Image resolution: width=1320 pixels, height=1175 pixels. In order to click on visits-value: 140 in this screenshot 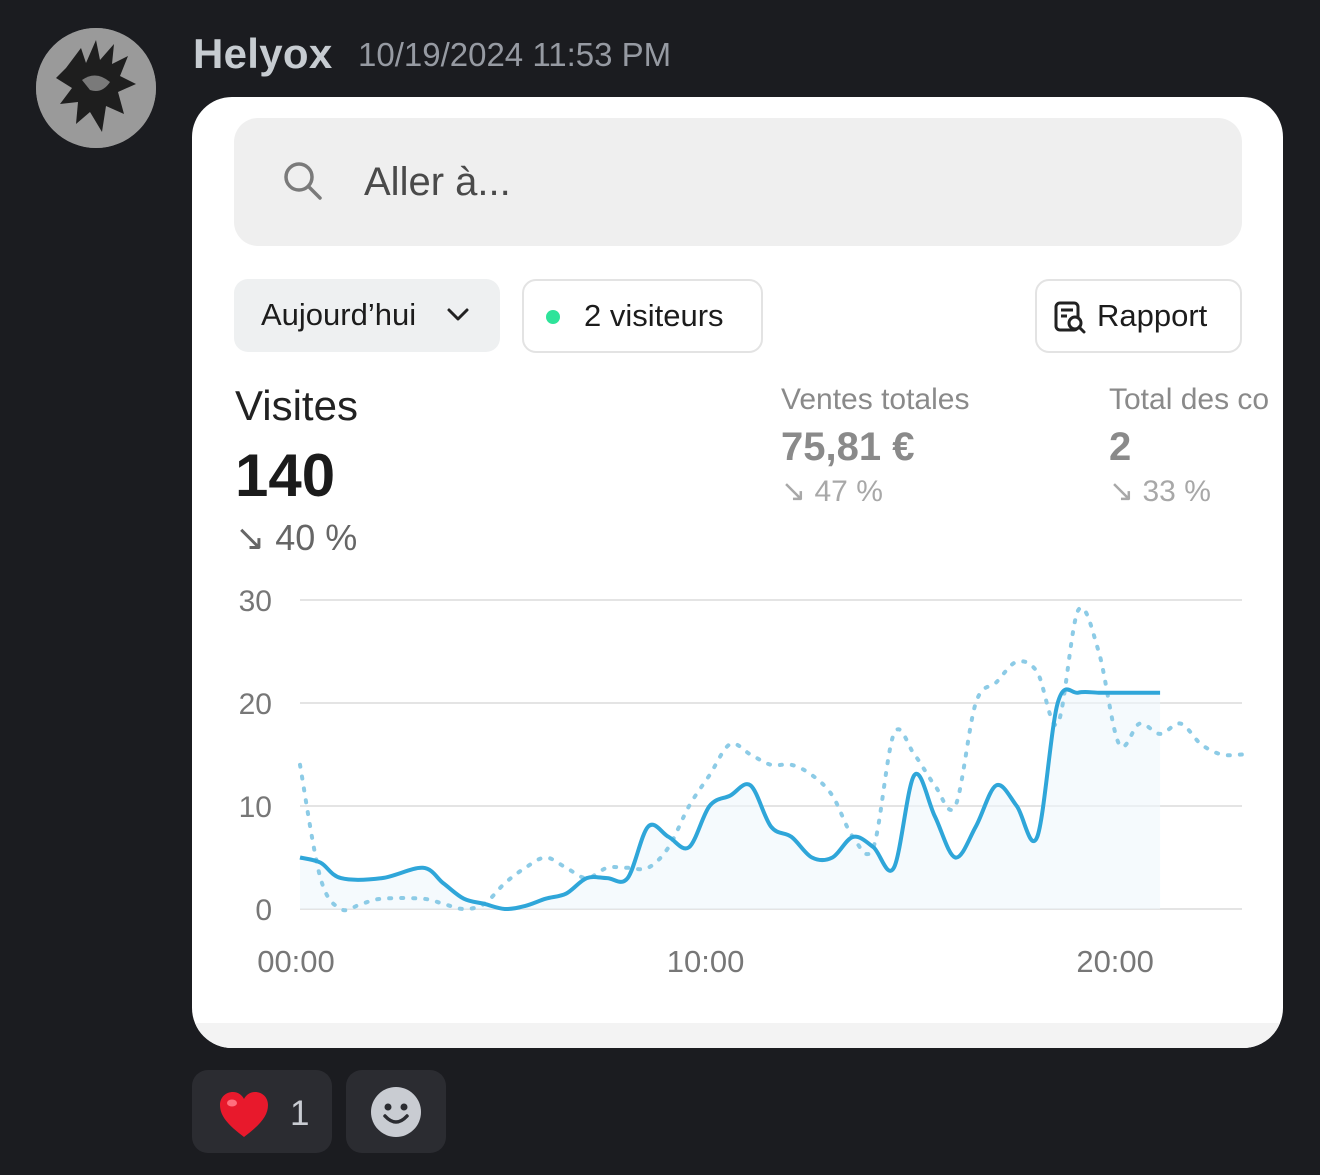, I will do `click(285, 475)`.